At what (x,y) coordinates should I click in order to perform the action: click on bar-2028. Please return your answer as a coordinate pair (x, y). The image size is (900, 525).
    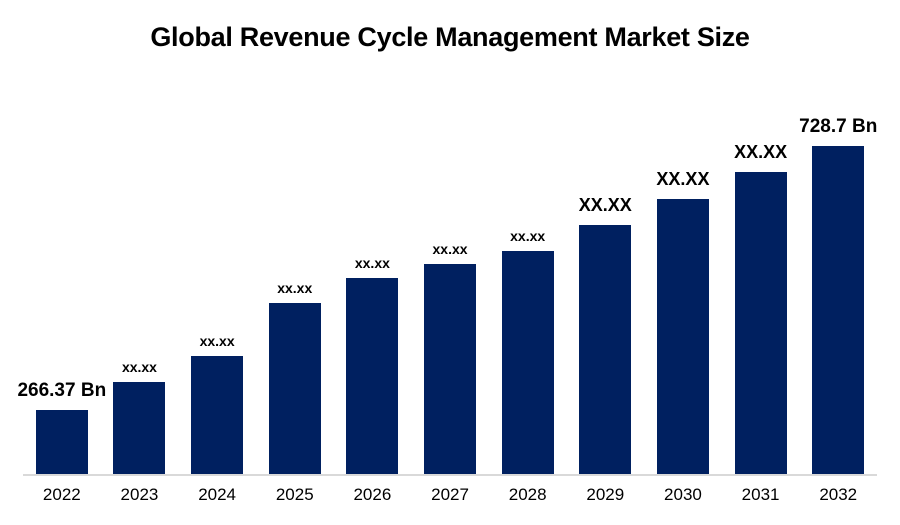
    Looking at the image, I should click on (527, 362).